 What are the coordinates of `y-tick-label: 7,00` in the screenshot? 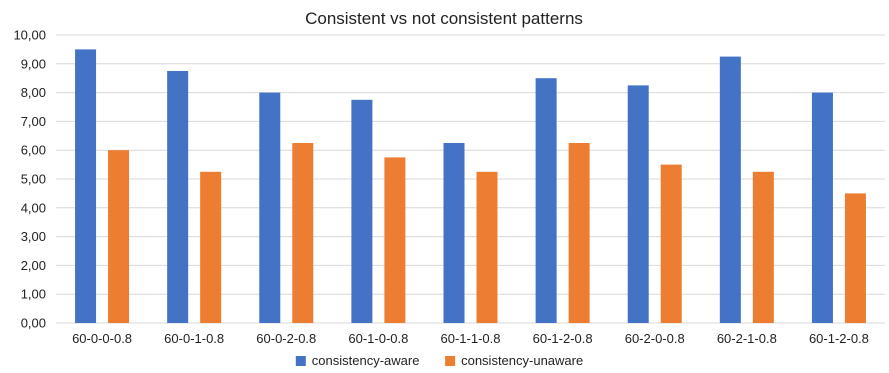 It's located at (33, 121).